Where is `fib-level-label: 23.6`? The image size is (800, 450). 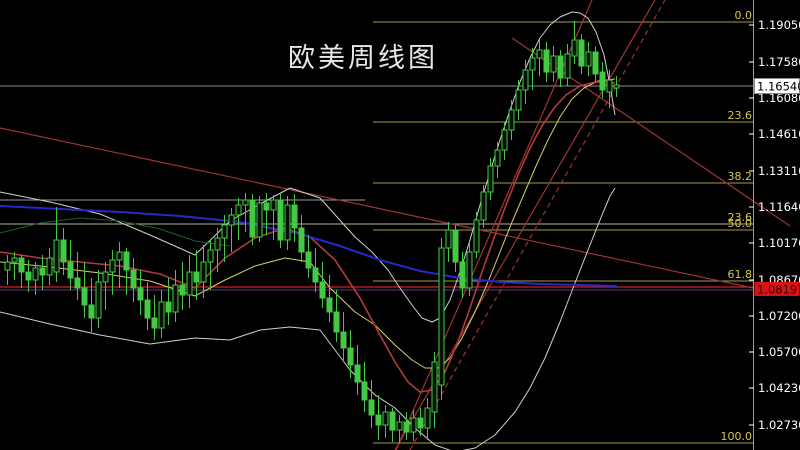
fib-level-label: 23.6 is located at coordinates (740, 115).